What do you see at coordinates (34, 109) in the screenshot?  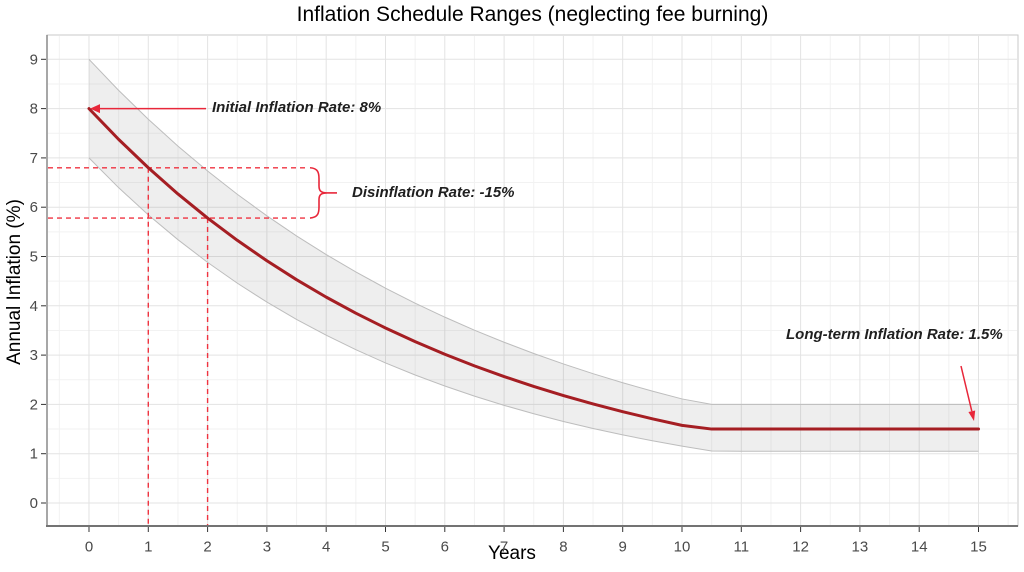 I see `y-tick-label: 8` at bounding box center [34, 109].